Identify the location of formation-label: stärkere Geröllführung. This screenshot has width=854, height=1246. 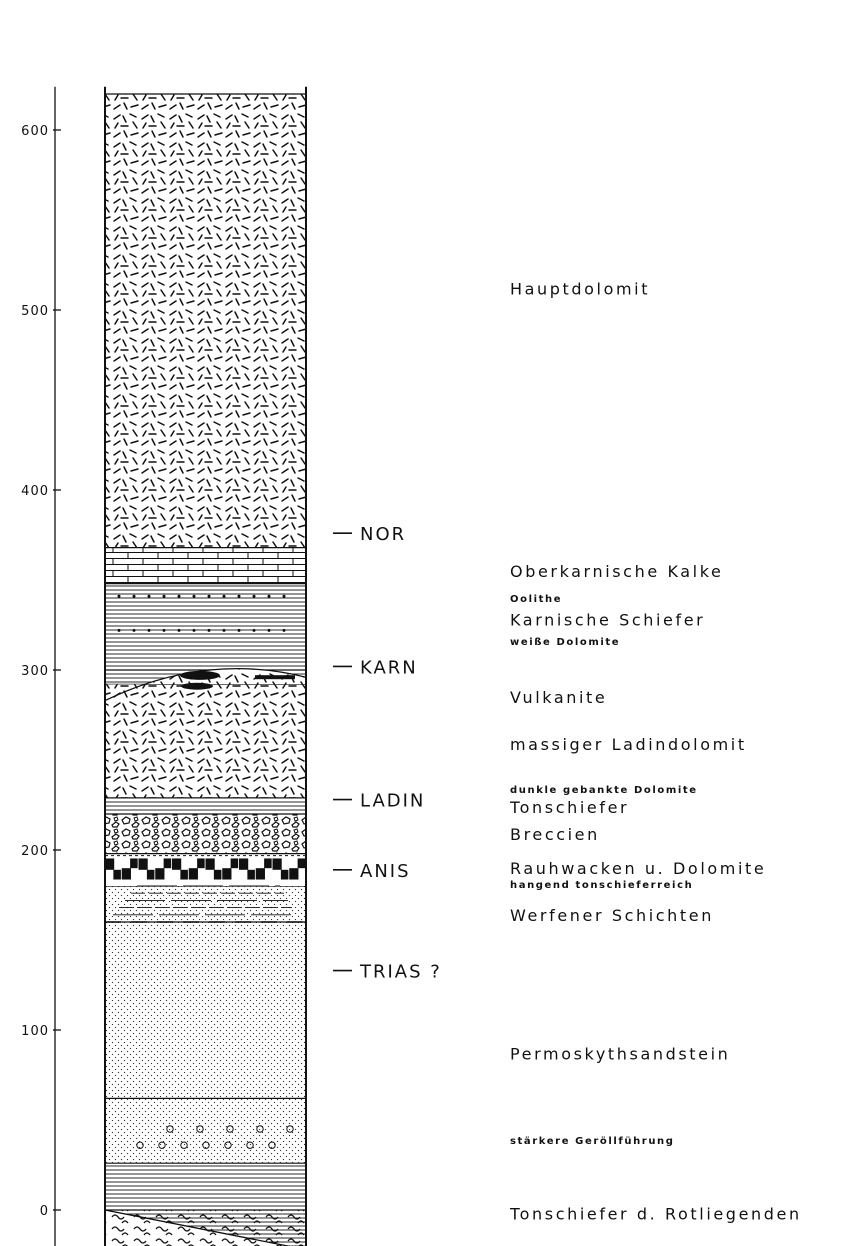
(592, 1141).